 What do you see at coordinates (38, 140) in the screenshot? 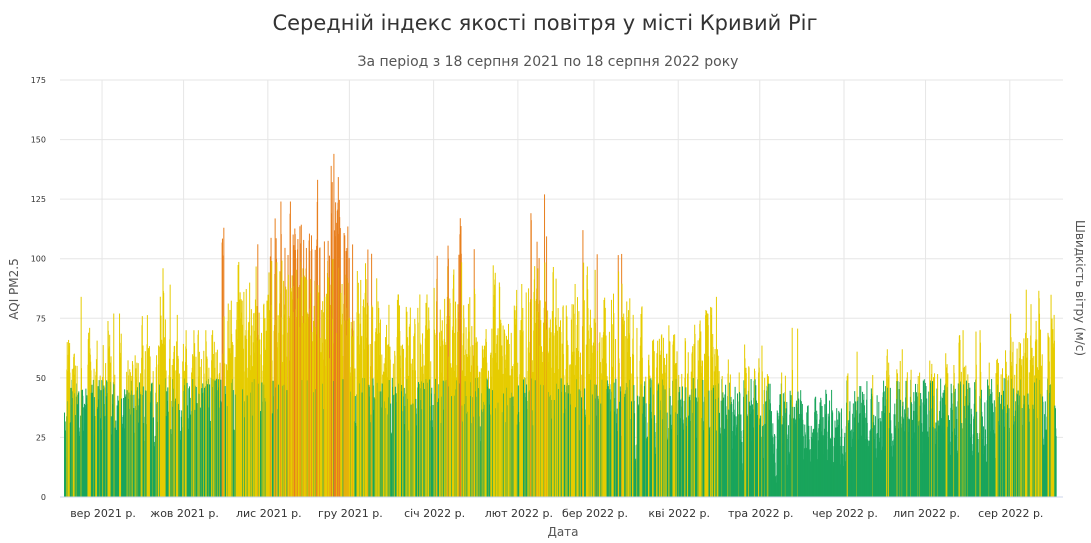
I see `y-tick-label: 150` at bounding box center [38, 140].